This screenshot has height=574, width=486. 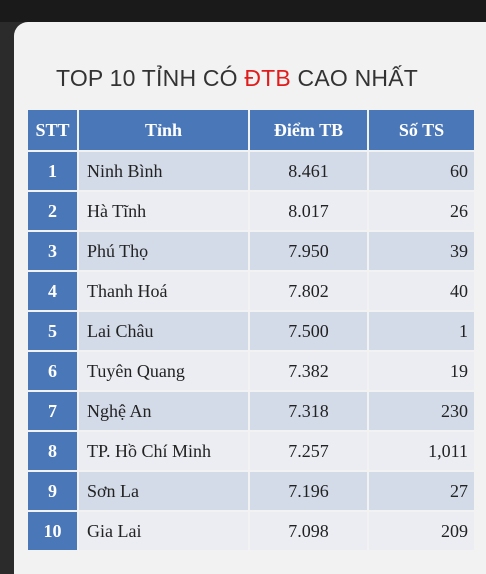 I want to click on cell-province: Phú Thọ, so click(x=163, y=251).